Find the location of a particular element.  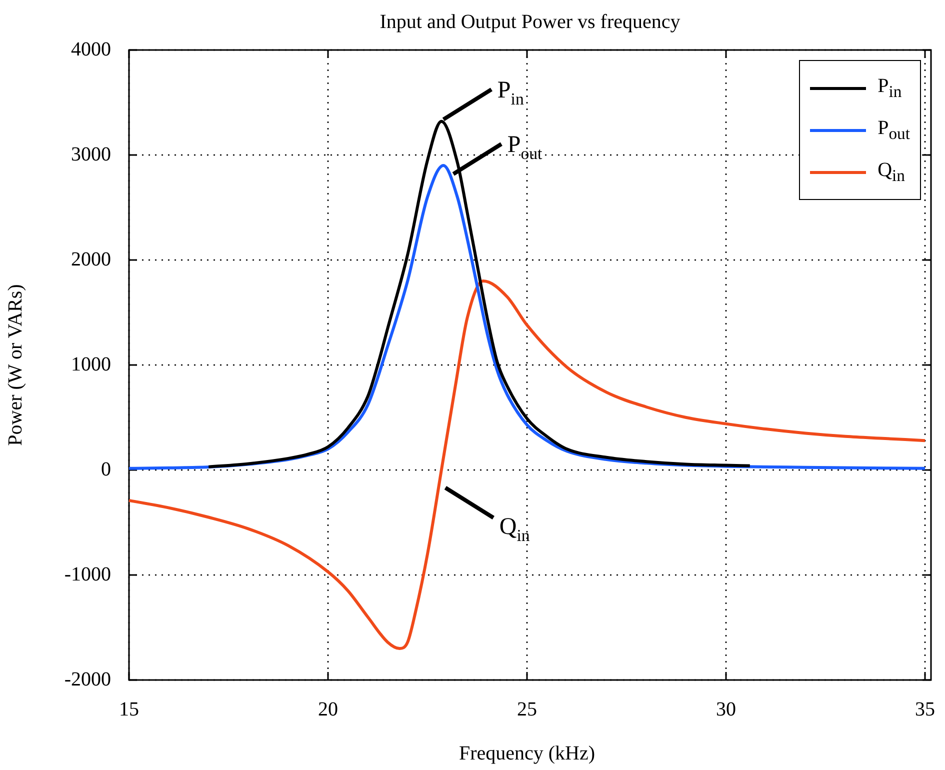

x-tick-label: 25 is located at coordinates (527, 709).